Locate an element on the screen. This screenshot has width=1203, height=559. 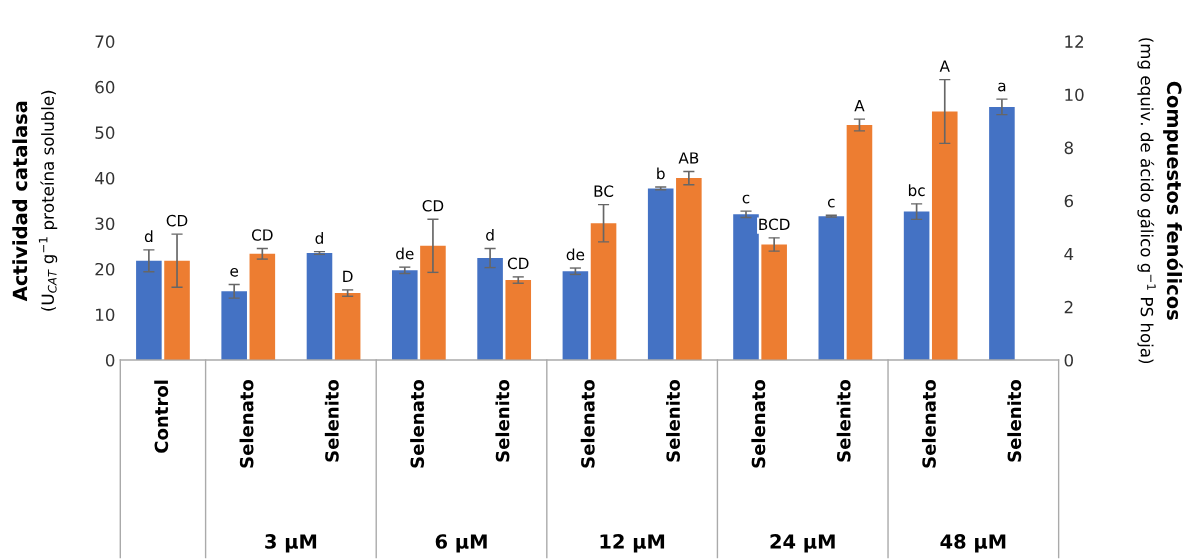
y2-tick-label: 6 is located at coordinates (1069, 201).